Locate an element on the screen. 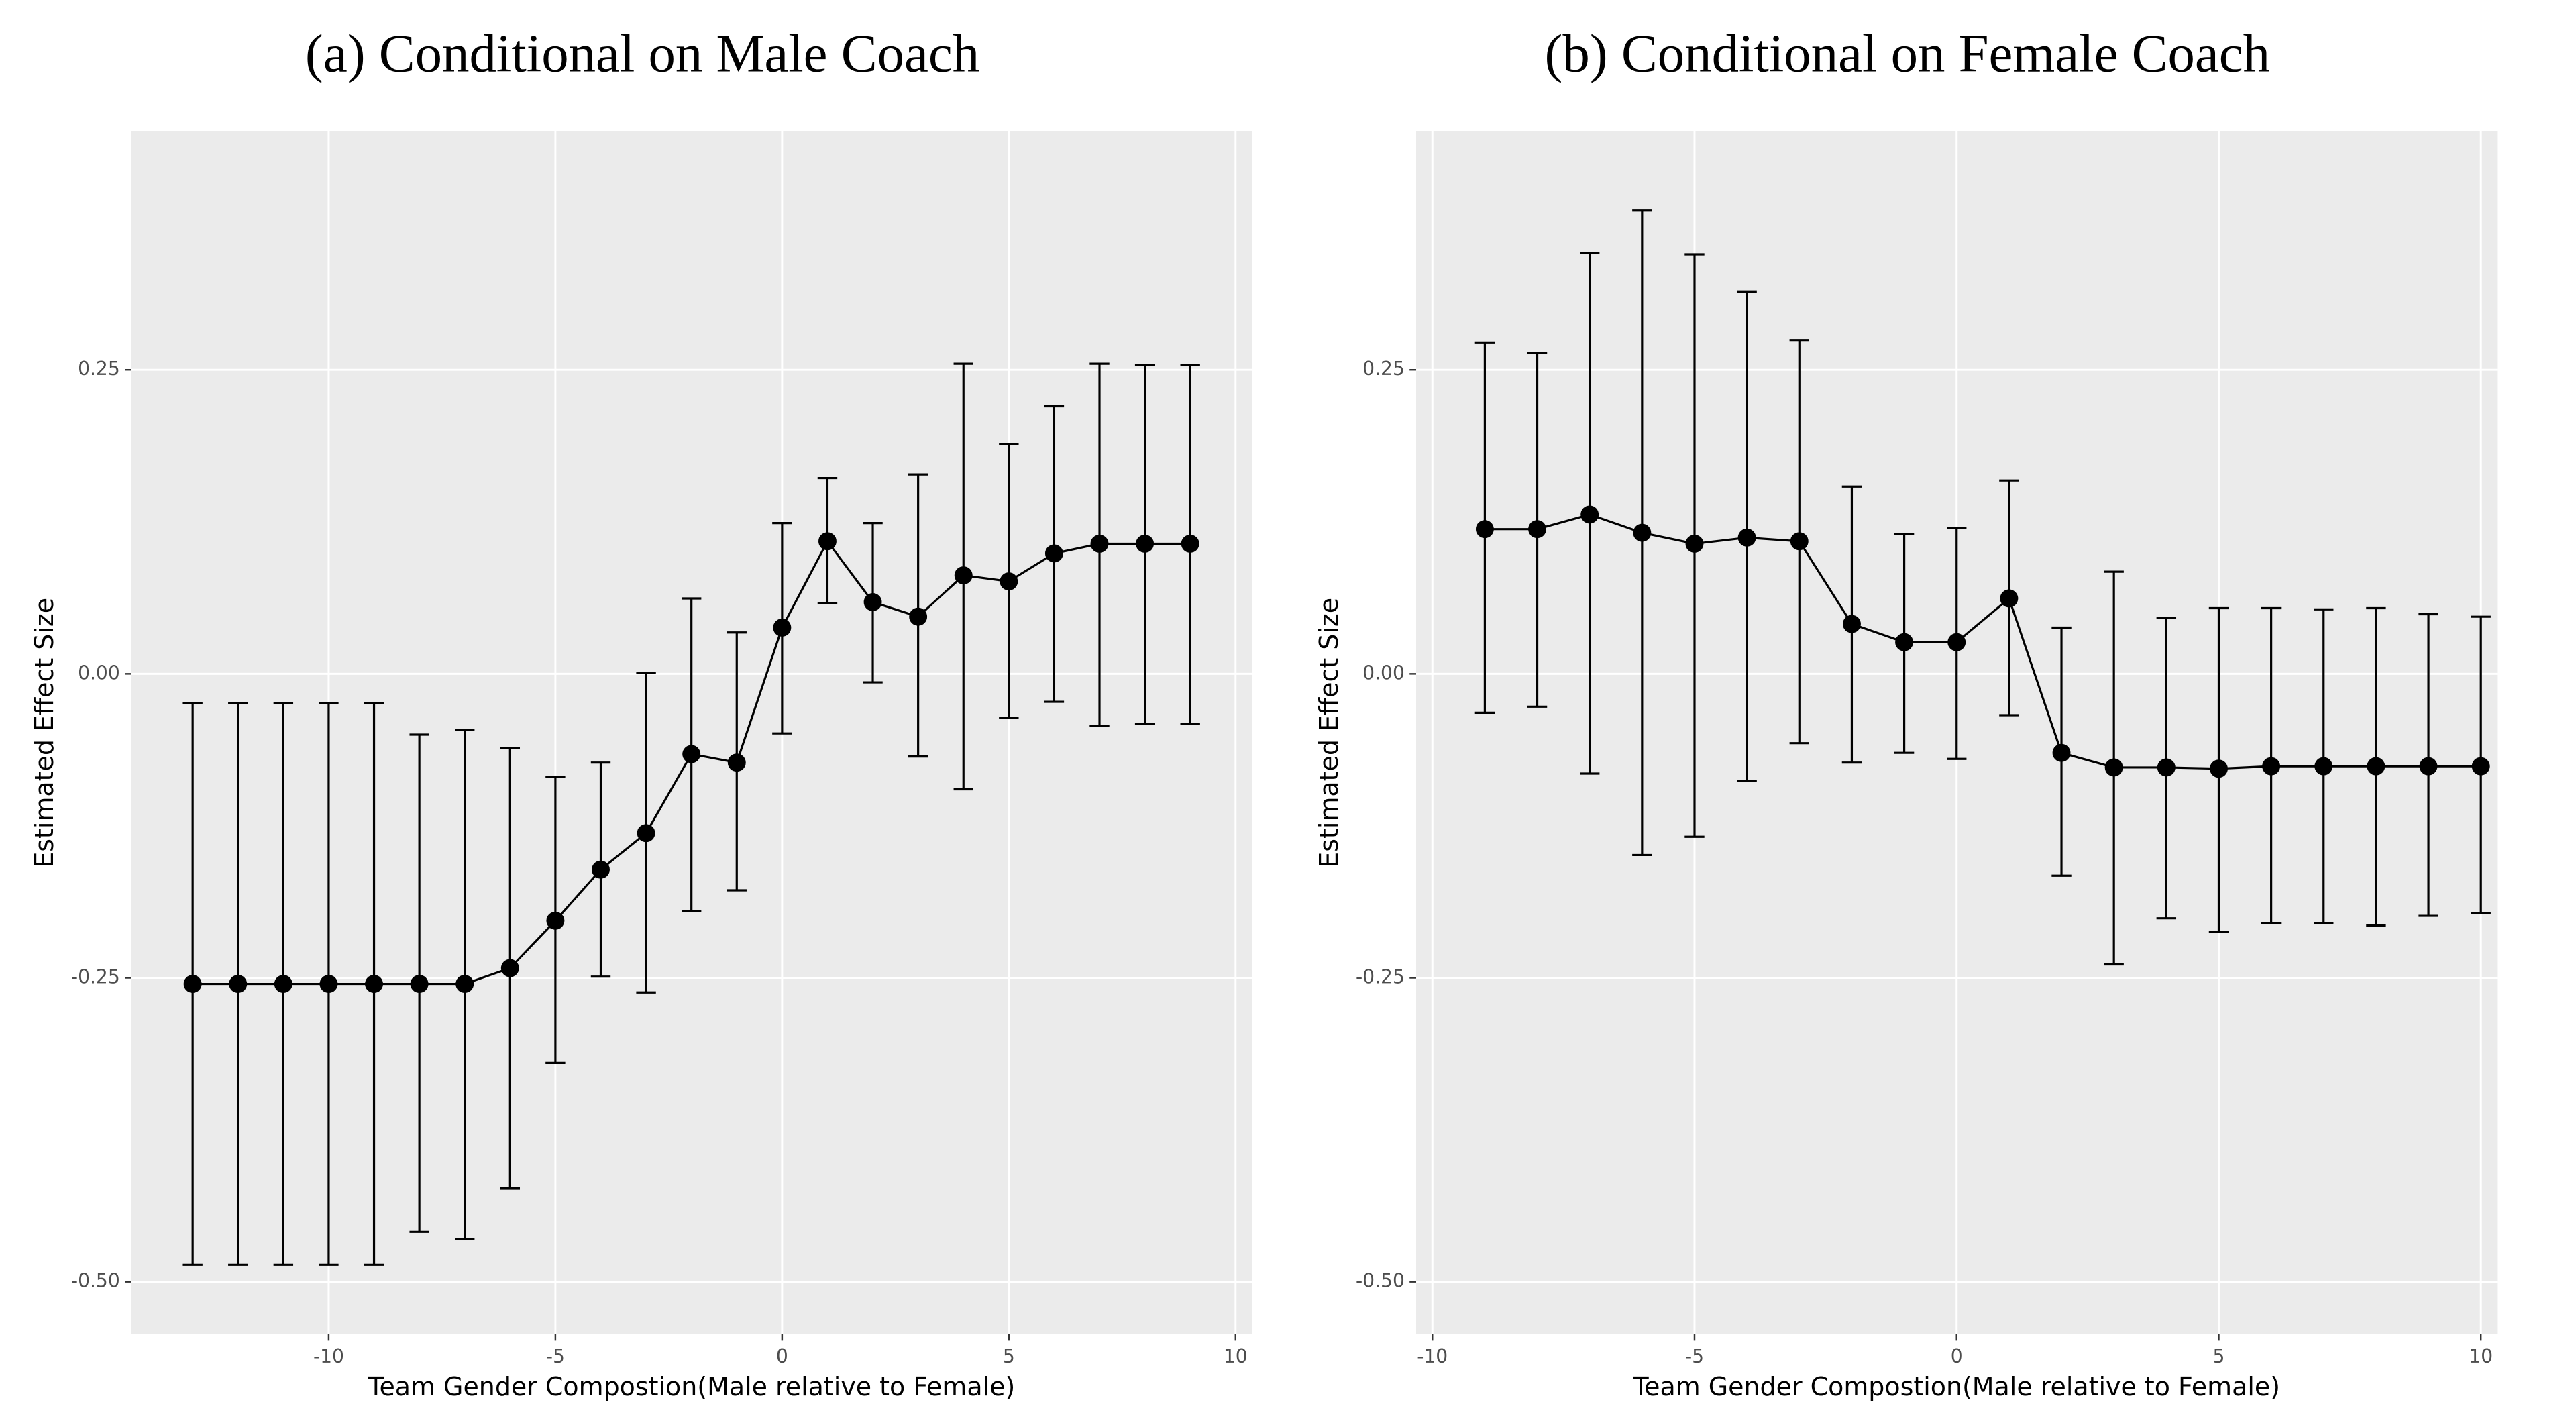 The width and height of the screenshot is (2576, 1427). chart-title: (a) Conditional on Male Coach is located at coordinates (642, 54).